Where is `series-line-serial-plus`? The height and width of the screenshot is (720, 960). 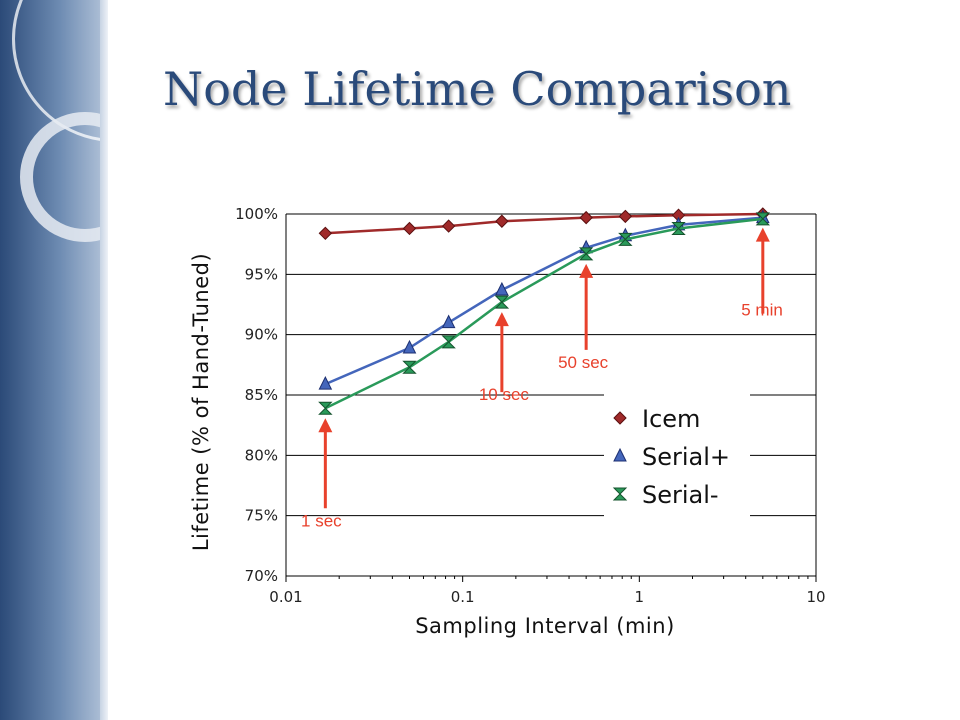 series-line-serial-plus is located at coordinates (543, 301).